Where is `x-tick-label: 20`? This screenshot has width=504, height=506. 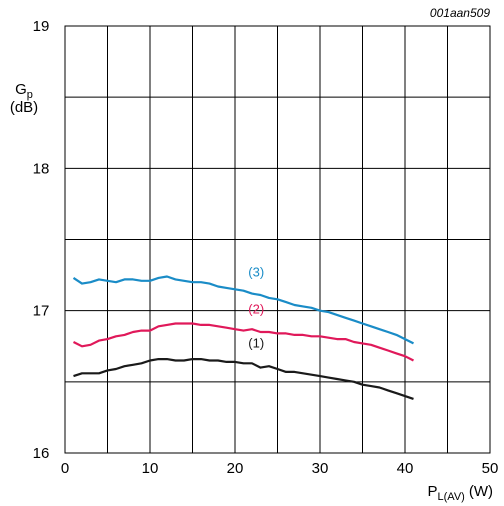
x-tick-label: 20 is located at coordinates (235, 468).